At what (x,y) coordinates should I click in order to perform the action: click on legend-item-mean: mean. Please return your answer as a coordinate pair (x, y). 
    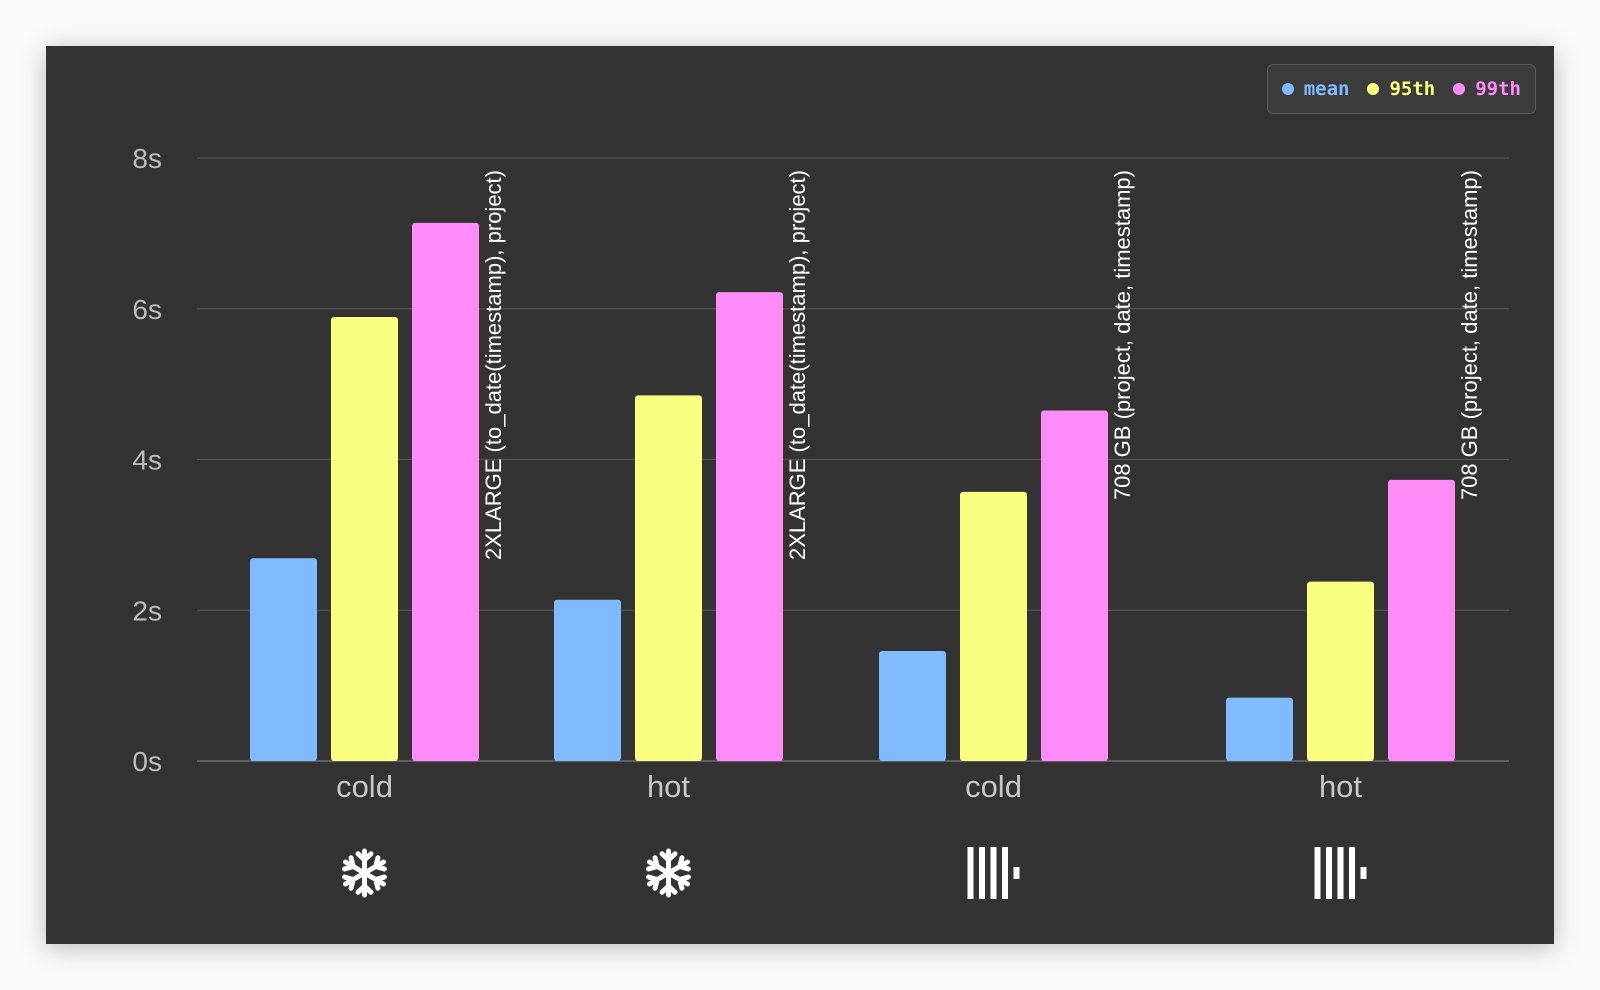
    Looking at the image, I should click on (1315, 89).